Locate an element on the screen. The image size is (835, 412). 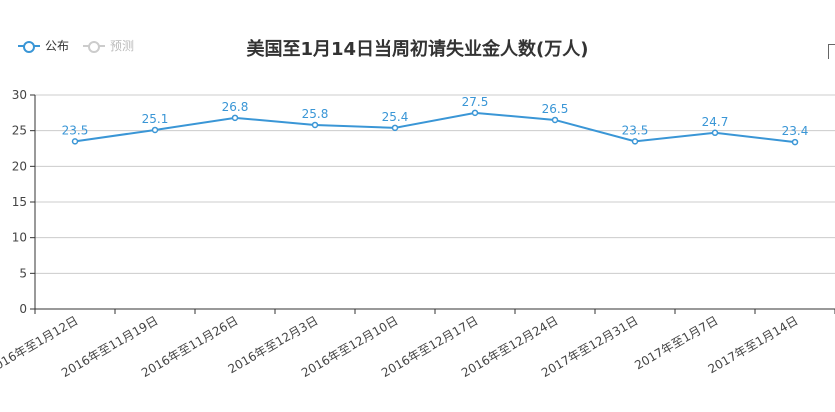
data-label: 25.8 is located at coordinates (315, 114).